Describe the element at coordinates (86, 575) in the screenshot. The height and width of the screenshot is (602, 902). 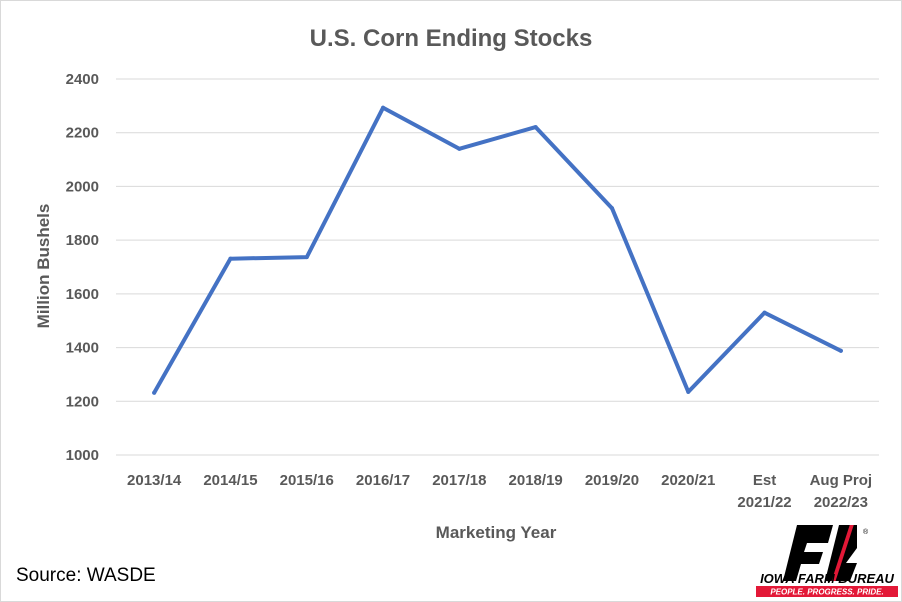
I see `source-note: Source: WASDE` at that location.